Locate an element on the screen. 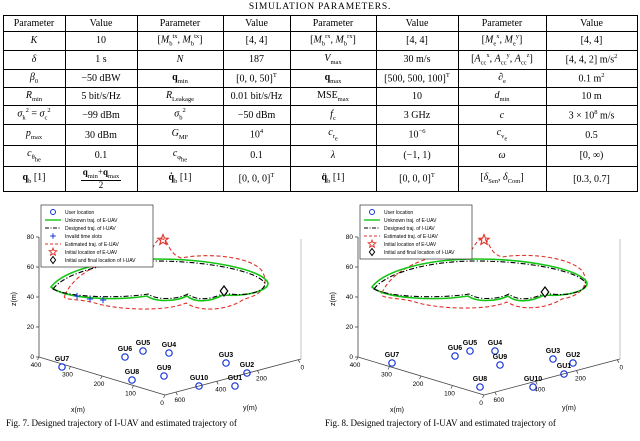  table-cell: q̇b [1] is located at coordinates (180, 179).